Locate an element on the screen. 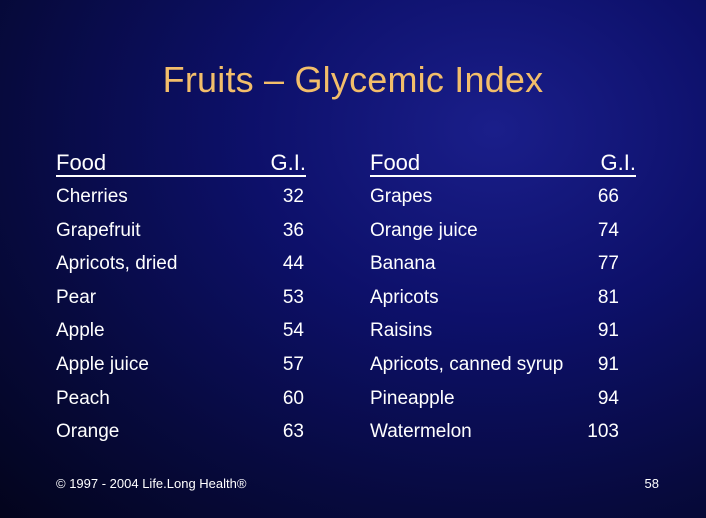  left-row-gi: 36 is located at coordinates (293, 230).